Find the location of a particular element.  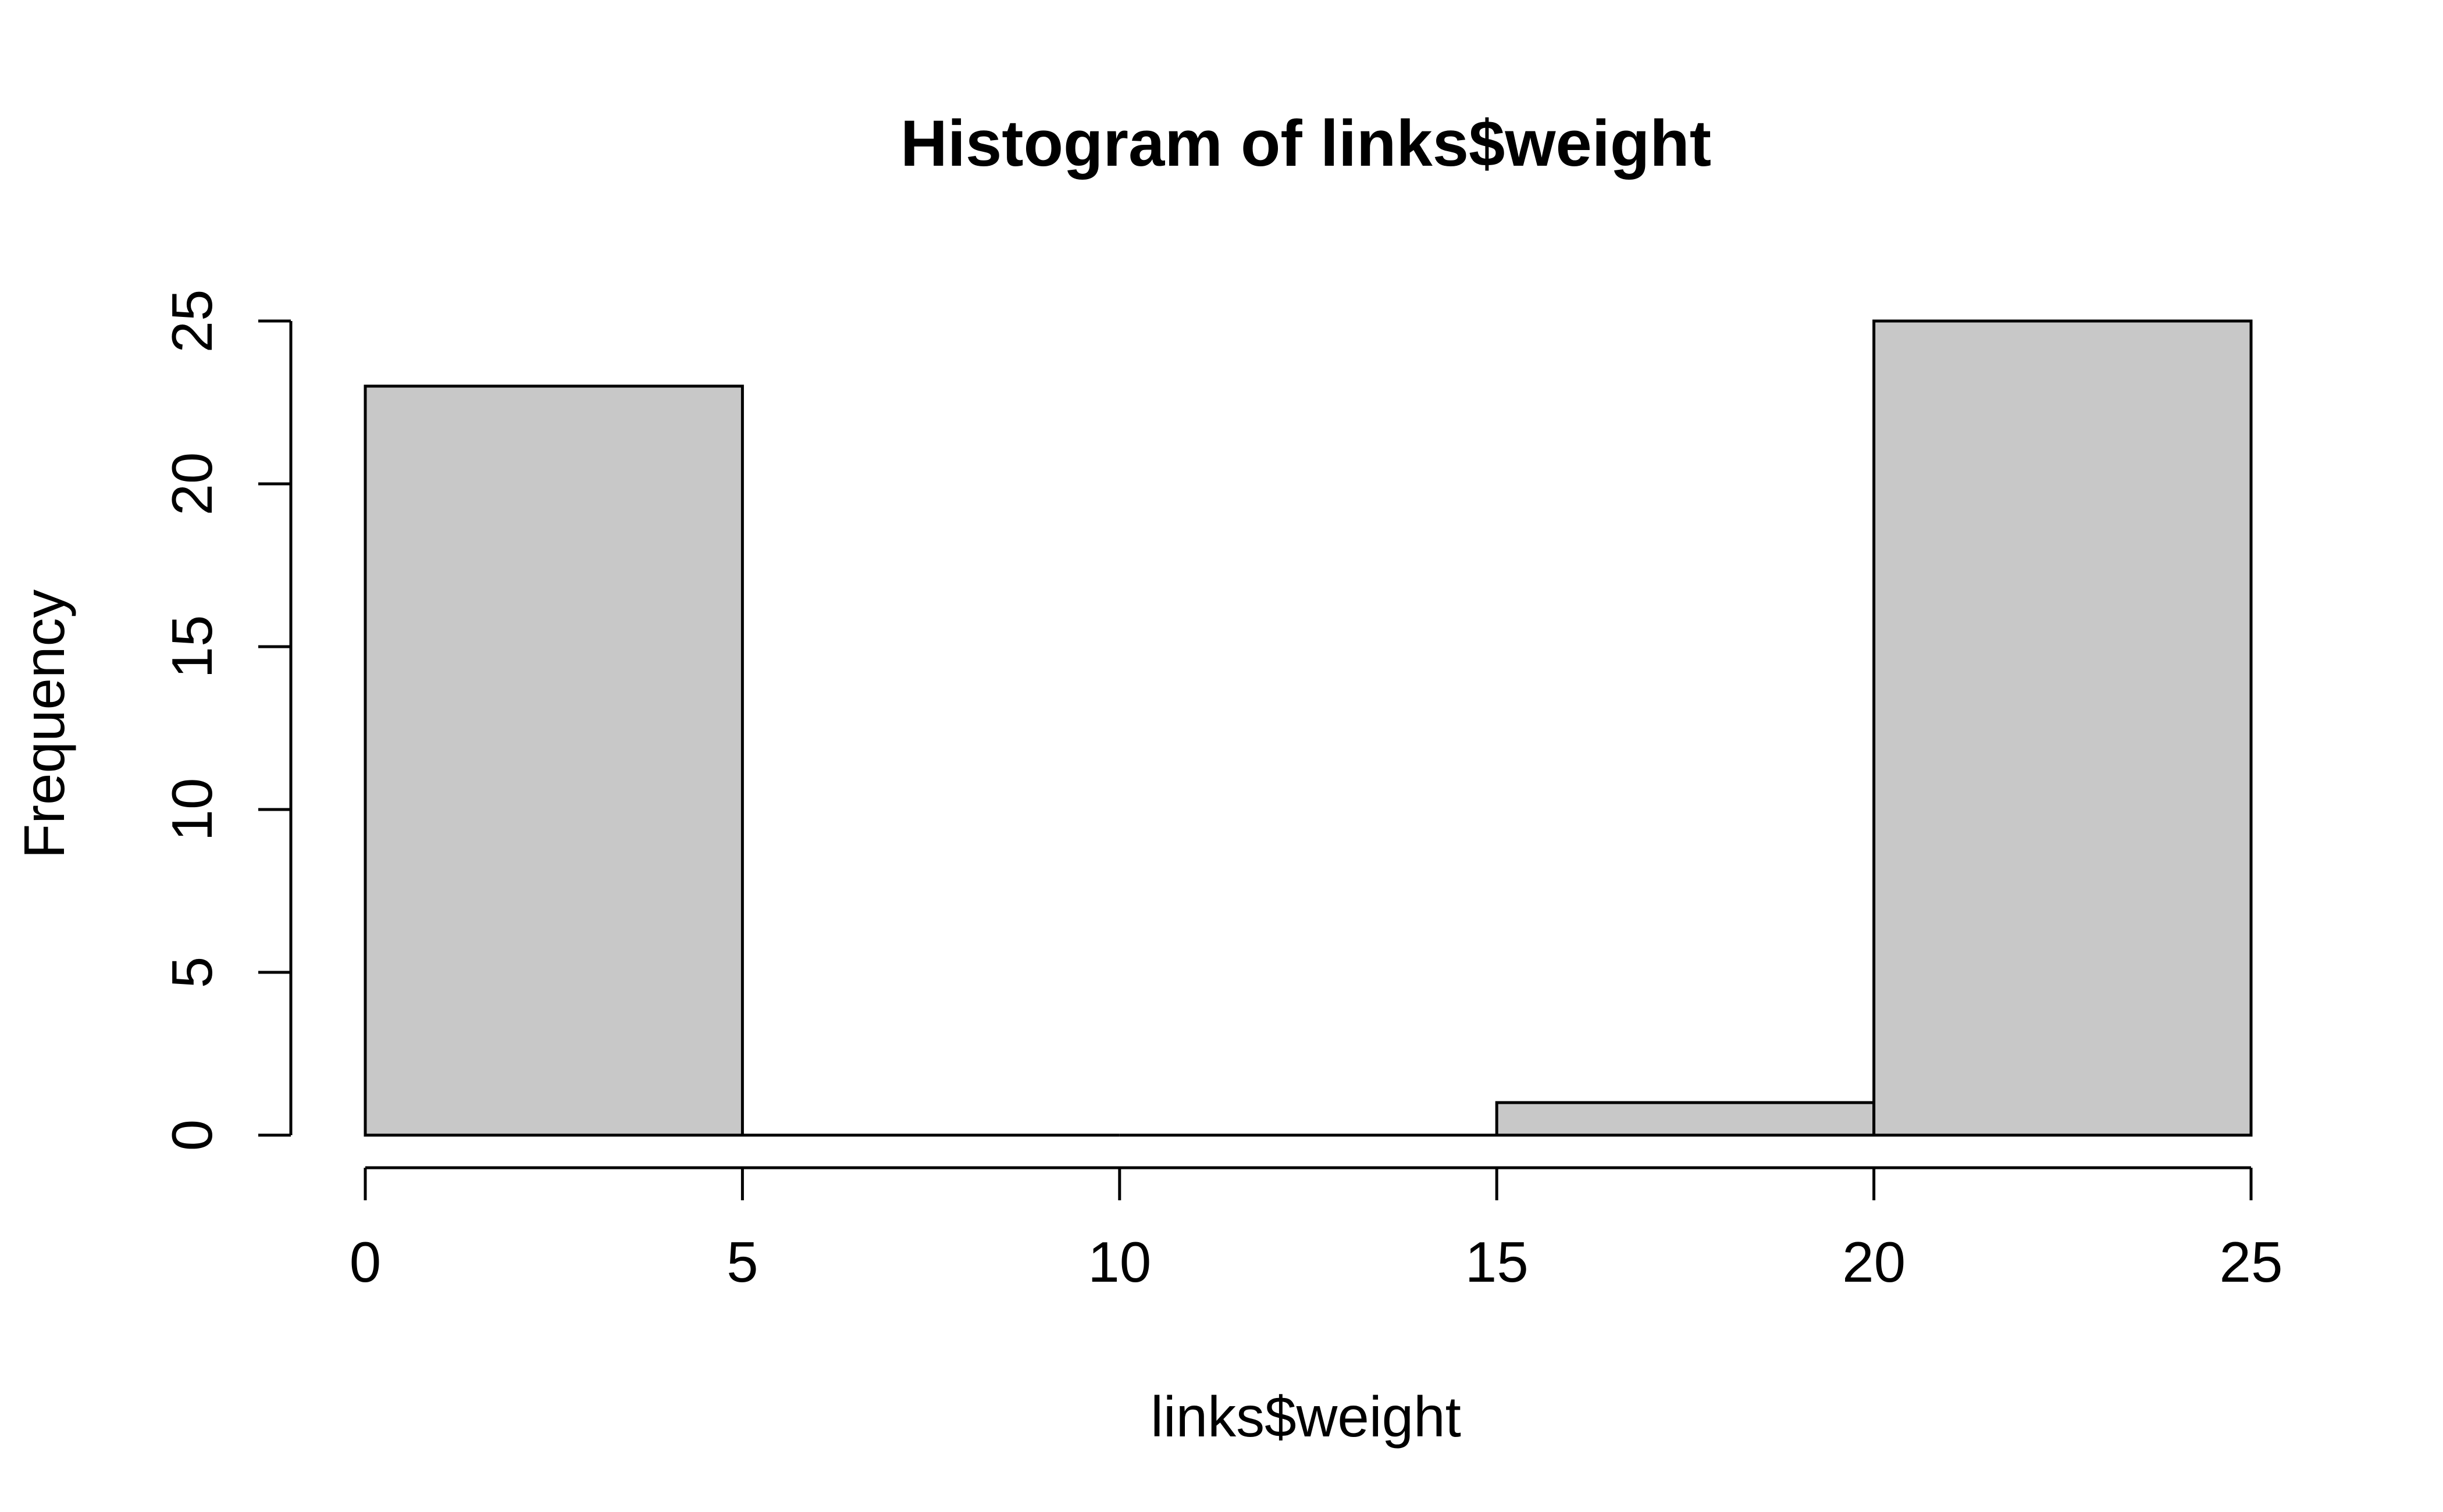

x-tick-label-25: 25 is located at coordinates (2250, 1262).